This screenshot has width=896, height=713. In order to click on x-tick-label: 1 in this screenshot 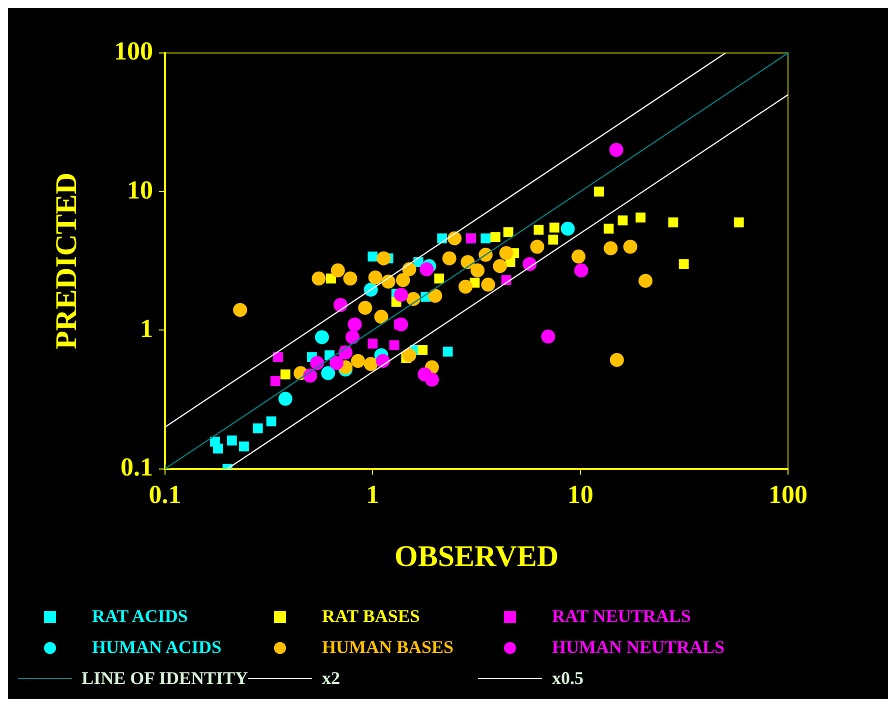, I will do `click(373, 495)`.